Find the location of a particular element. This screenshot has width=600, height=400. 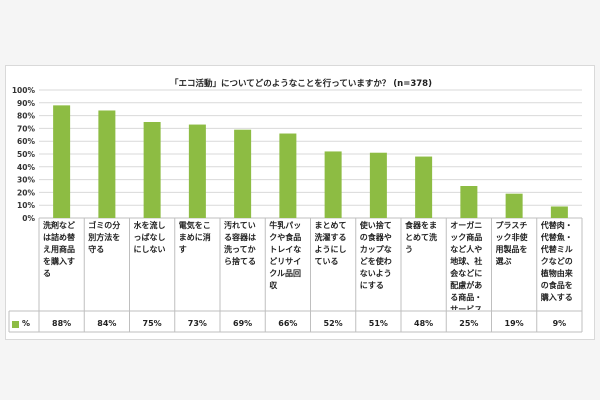

data-label: 73% is located at coordinates (197, 323).